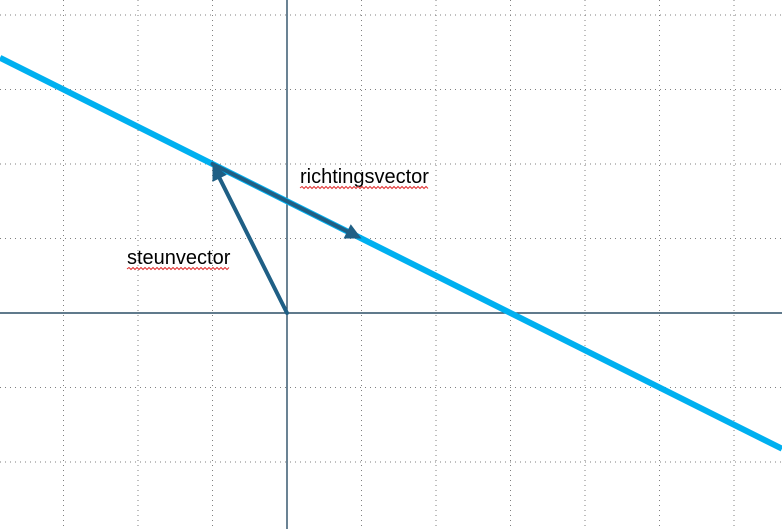  What do you see at coordinates (352, 231) in the screenshot?
I see `richtingsvector-arrowhead` at bounding box center [352, 231].